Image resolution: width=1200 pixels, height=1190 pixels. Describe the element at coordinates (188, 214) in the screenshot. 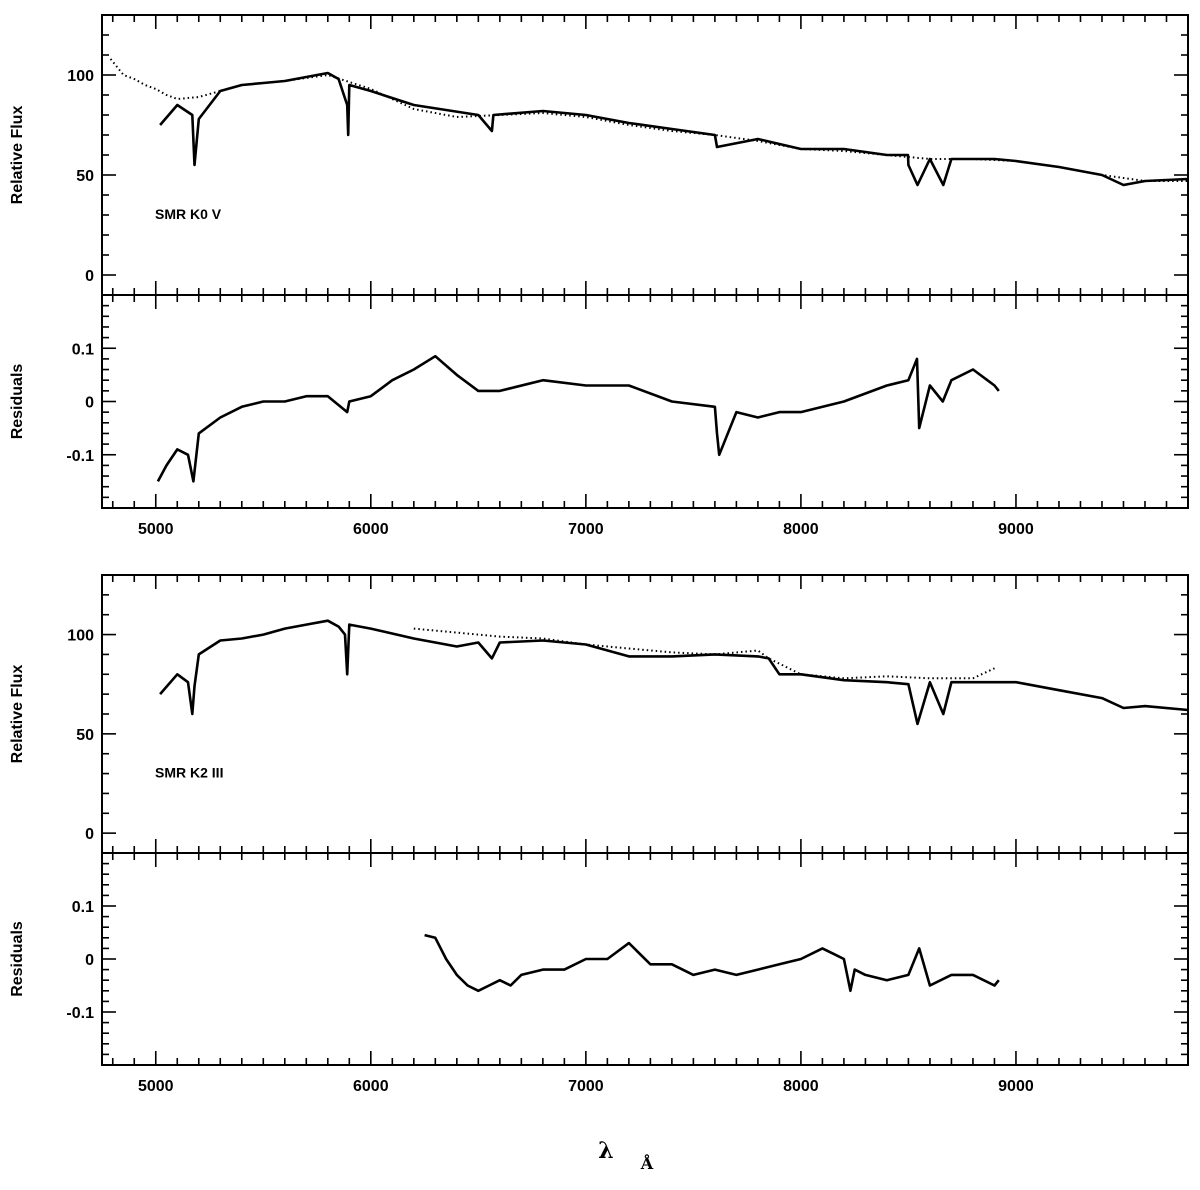

I see `top-flux-annotation: SMR K0 V` at that location.